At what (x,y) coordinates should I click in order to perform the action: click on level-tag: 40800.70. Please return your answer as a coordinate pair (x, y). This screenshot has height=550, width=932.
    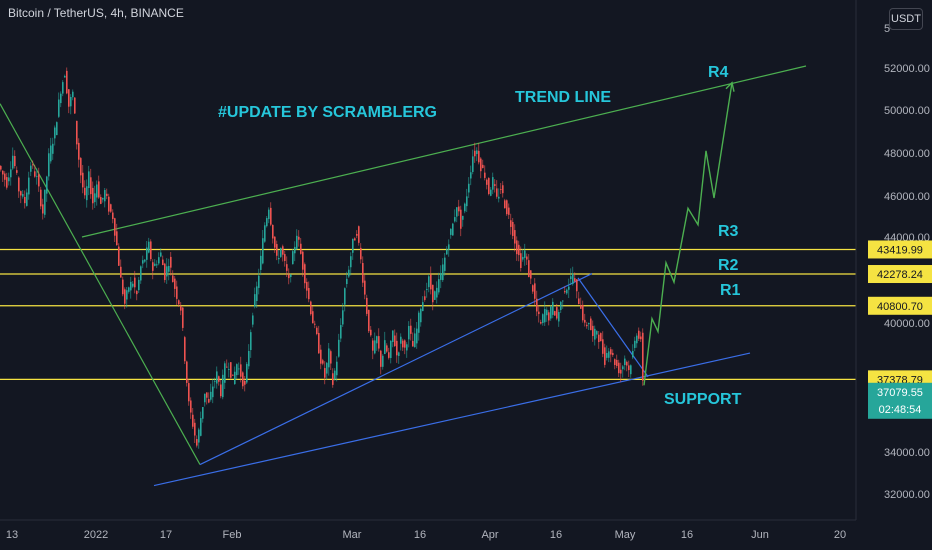
    Looking at the image, I should click on (900, 307).